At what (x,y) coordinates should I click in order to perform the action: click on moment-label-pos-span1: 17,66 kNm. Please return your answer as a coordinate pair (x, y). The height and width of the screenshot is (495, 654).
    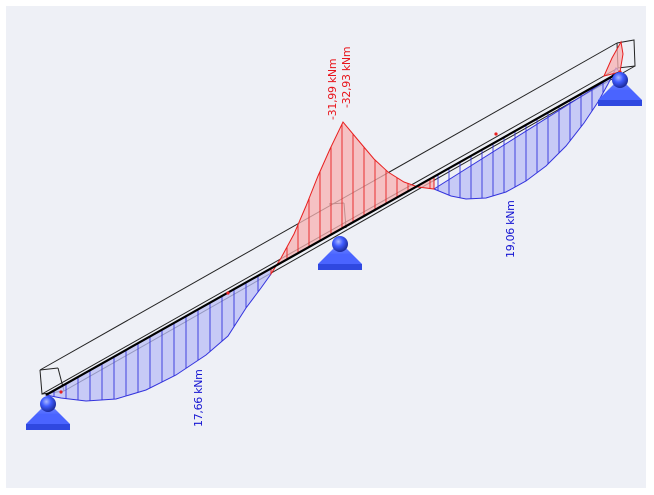
    Looking at the image, I should click on (198, 398).